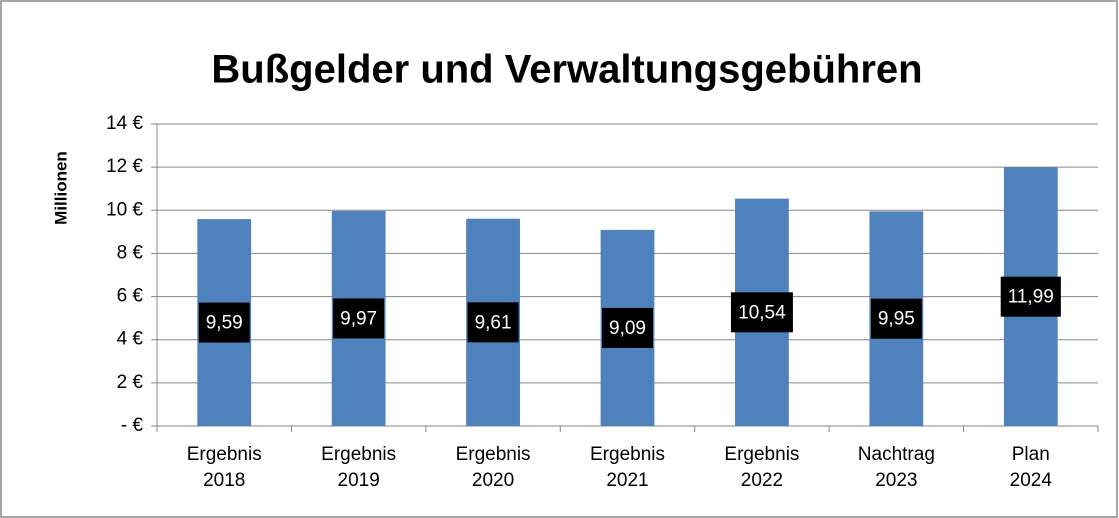 The image size is (1119, 518). What do you see at coordinates (130, 339) in the screenshot?
I see `y-tick-label: 4 €` at bounding box center [130, 339].